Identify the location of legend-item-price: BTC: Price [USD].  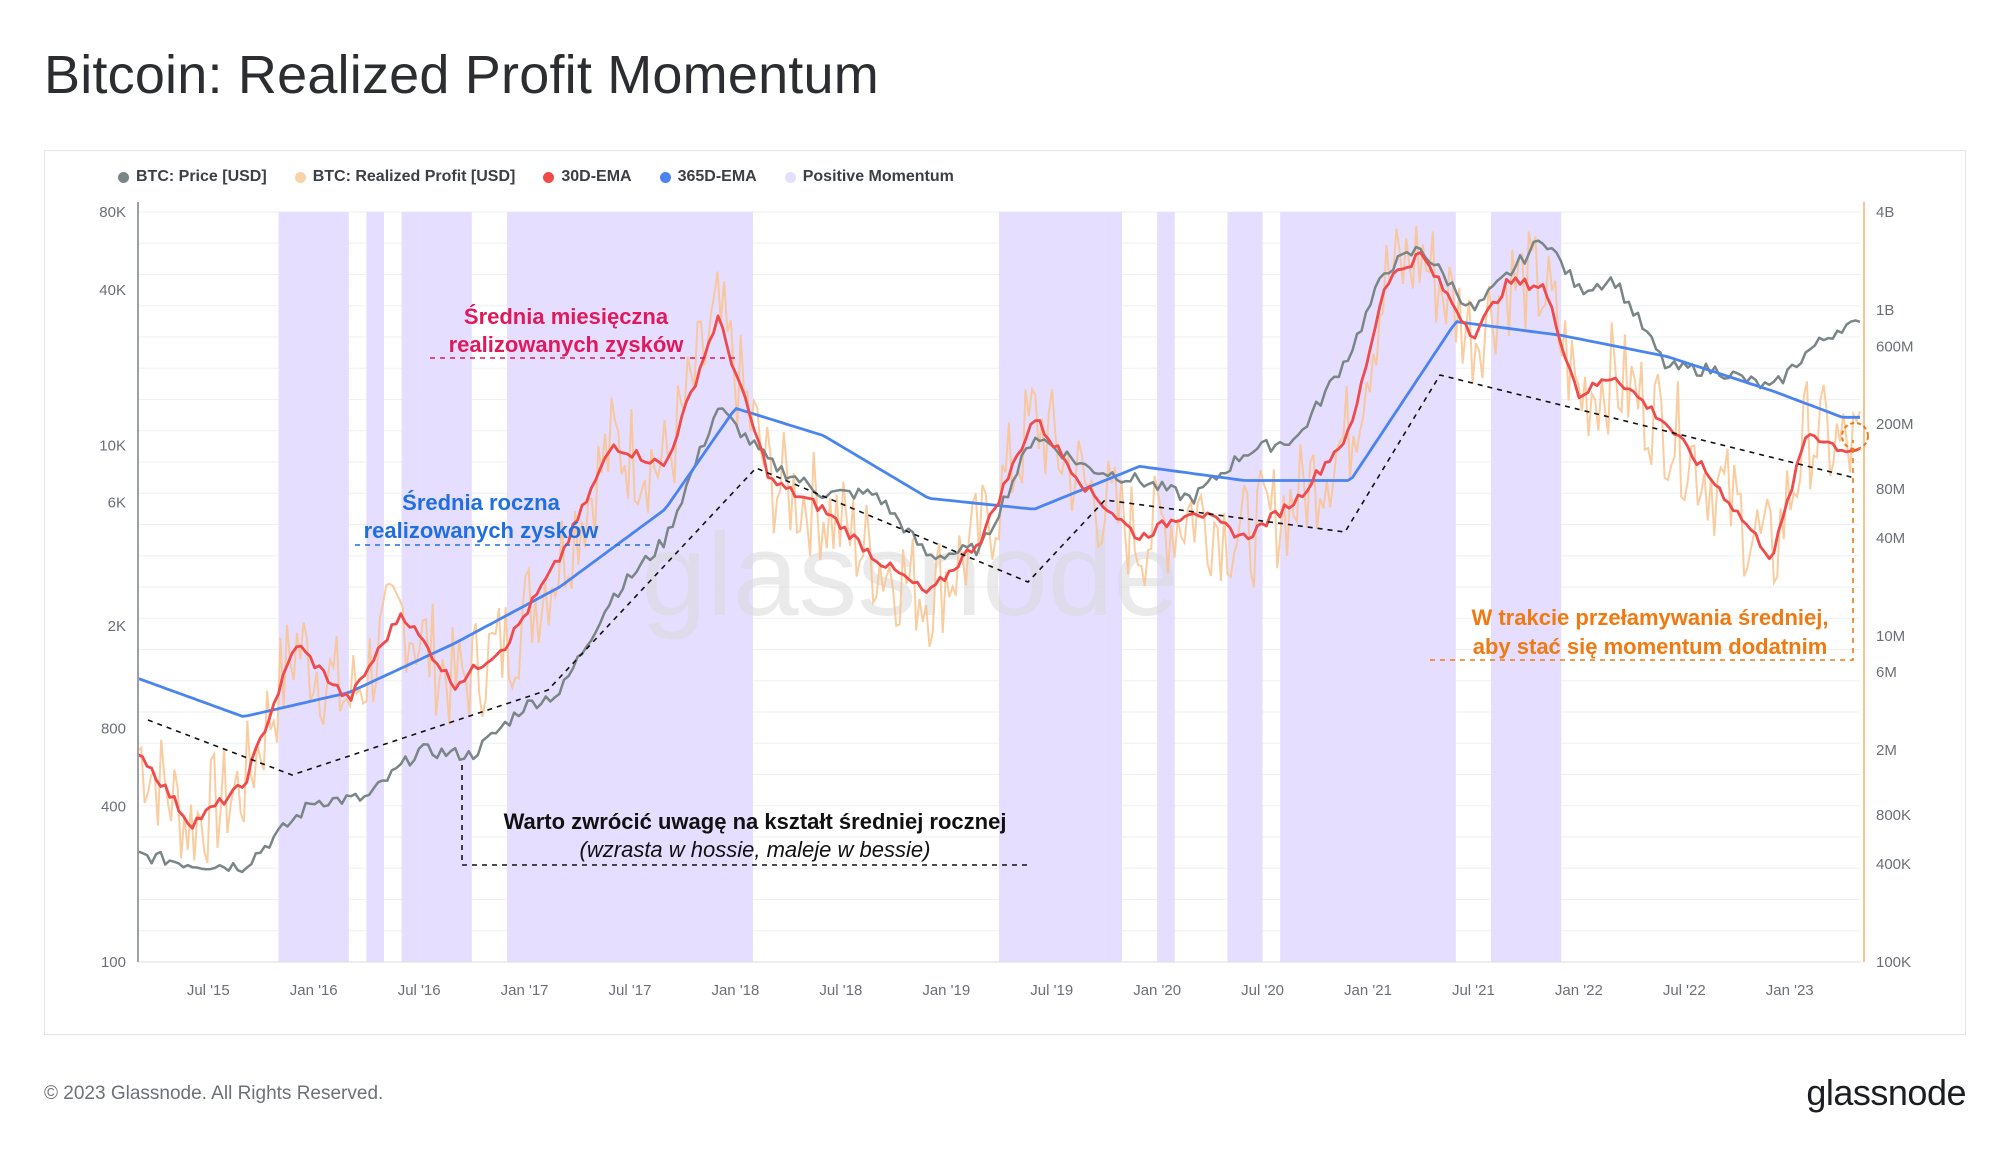
(192, 177).